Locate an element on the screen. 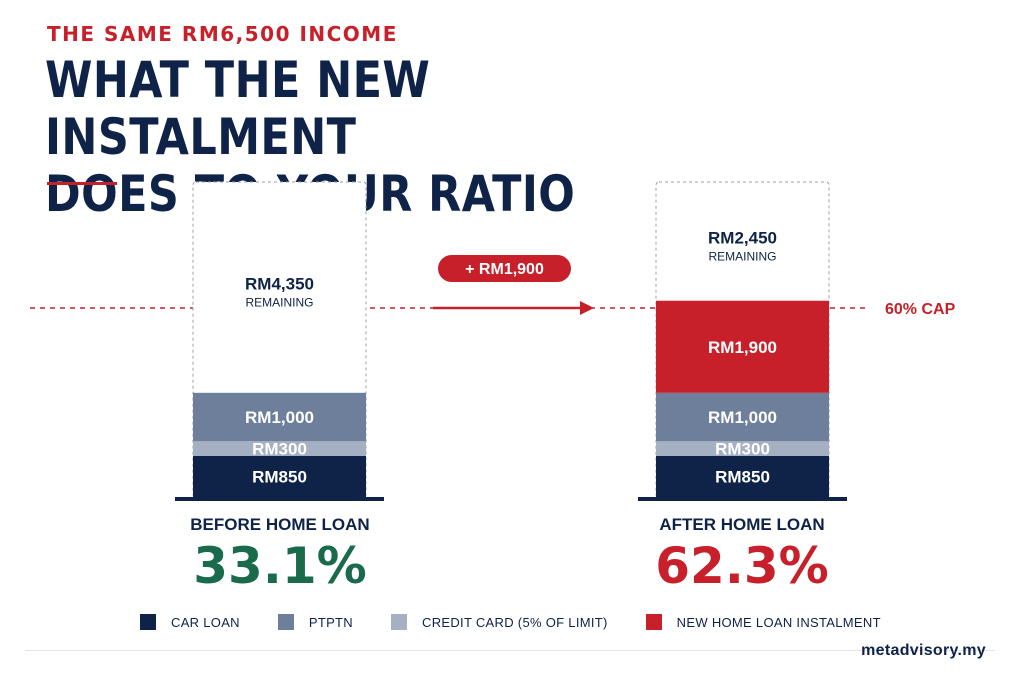 Image resolution: width=1024 pixels, height=683 pixels. legend-item-car-loan: CAR LOAN is located at coordinates (190, 622).